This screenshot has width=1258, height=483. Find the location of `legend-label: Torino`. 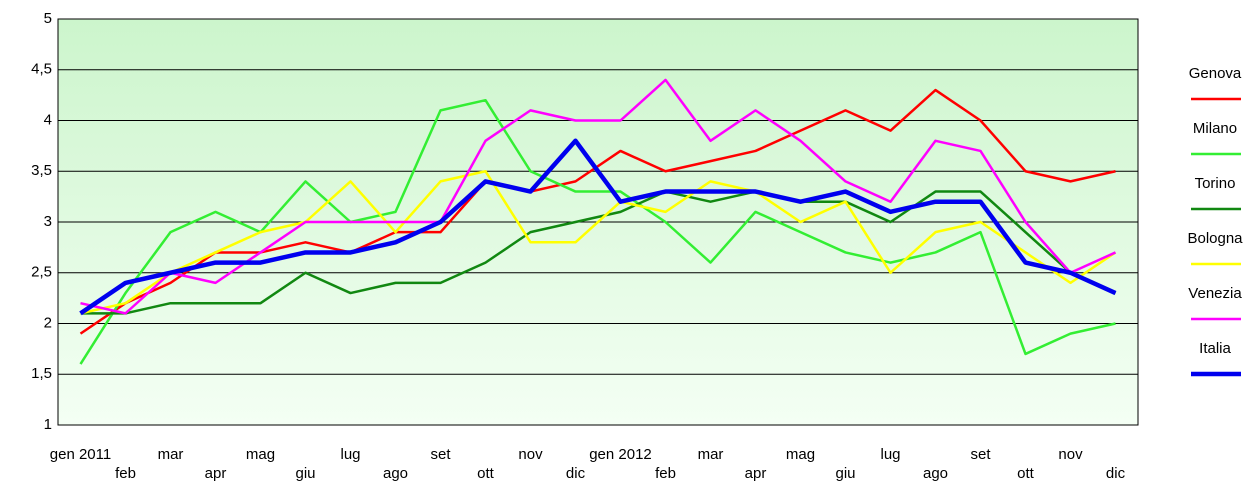

legend-label: Torino is located at coordinates (1215, 183).